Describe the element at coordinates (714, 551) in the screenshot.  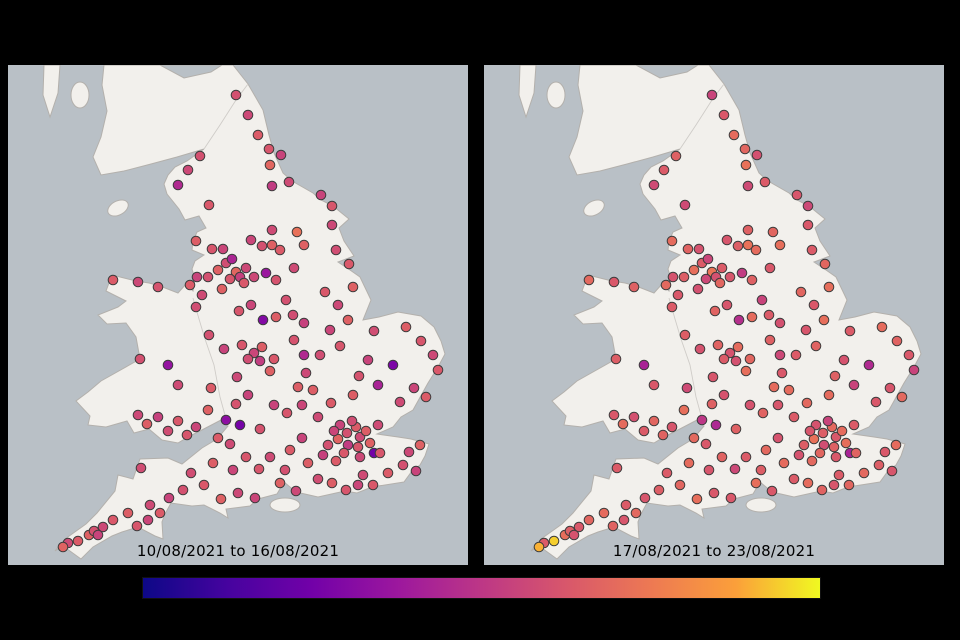
I see `date-range-label-week2: 17/08/2021 to 23/08/2021` at that location.